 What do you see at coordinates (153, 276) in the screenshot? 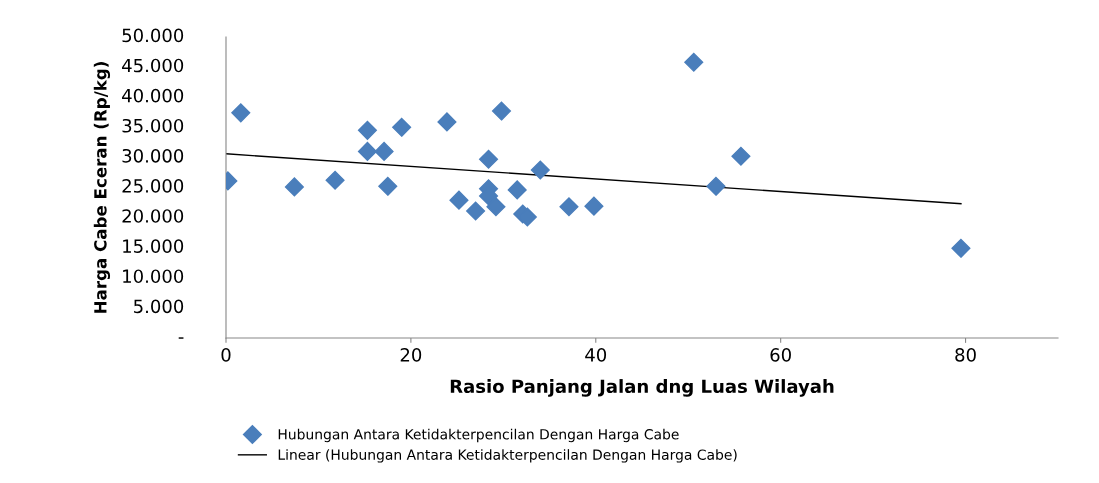
I see `y-tick-label: 10.000` at bounding box center [153, 276].